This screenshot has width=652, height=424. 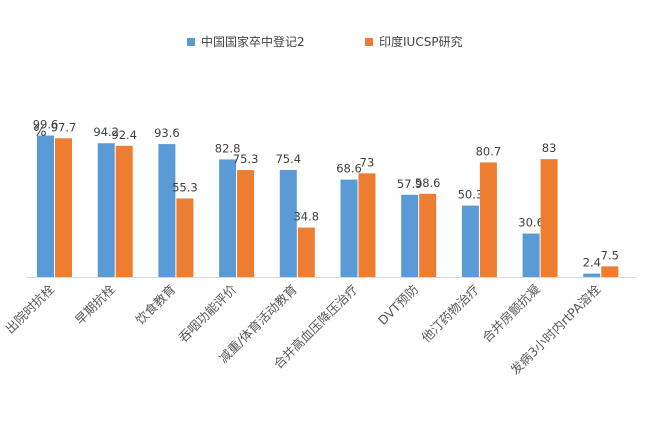 I want to click on legend-swatch-india, so click(x=369, y=41).